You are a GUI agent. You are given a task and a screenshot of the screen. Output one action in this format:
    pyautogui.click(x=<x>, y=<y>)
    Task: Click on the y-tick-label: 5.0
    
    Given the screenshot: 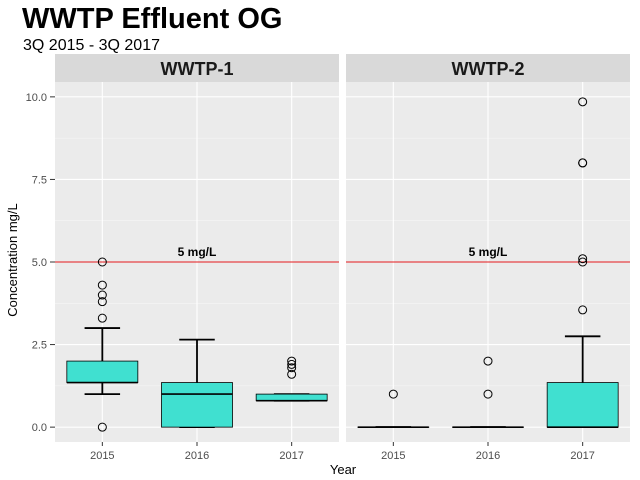 What is the action you would take?
    pyautogui.click(x=39, y=263)
    